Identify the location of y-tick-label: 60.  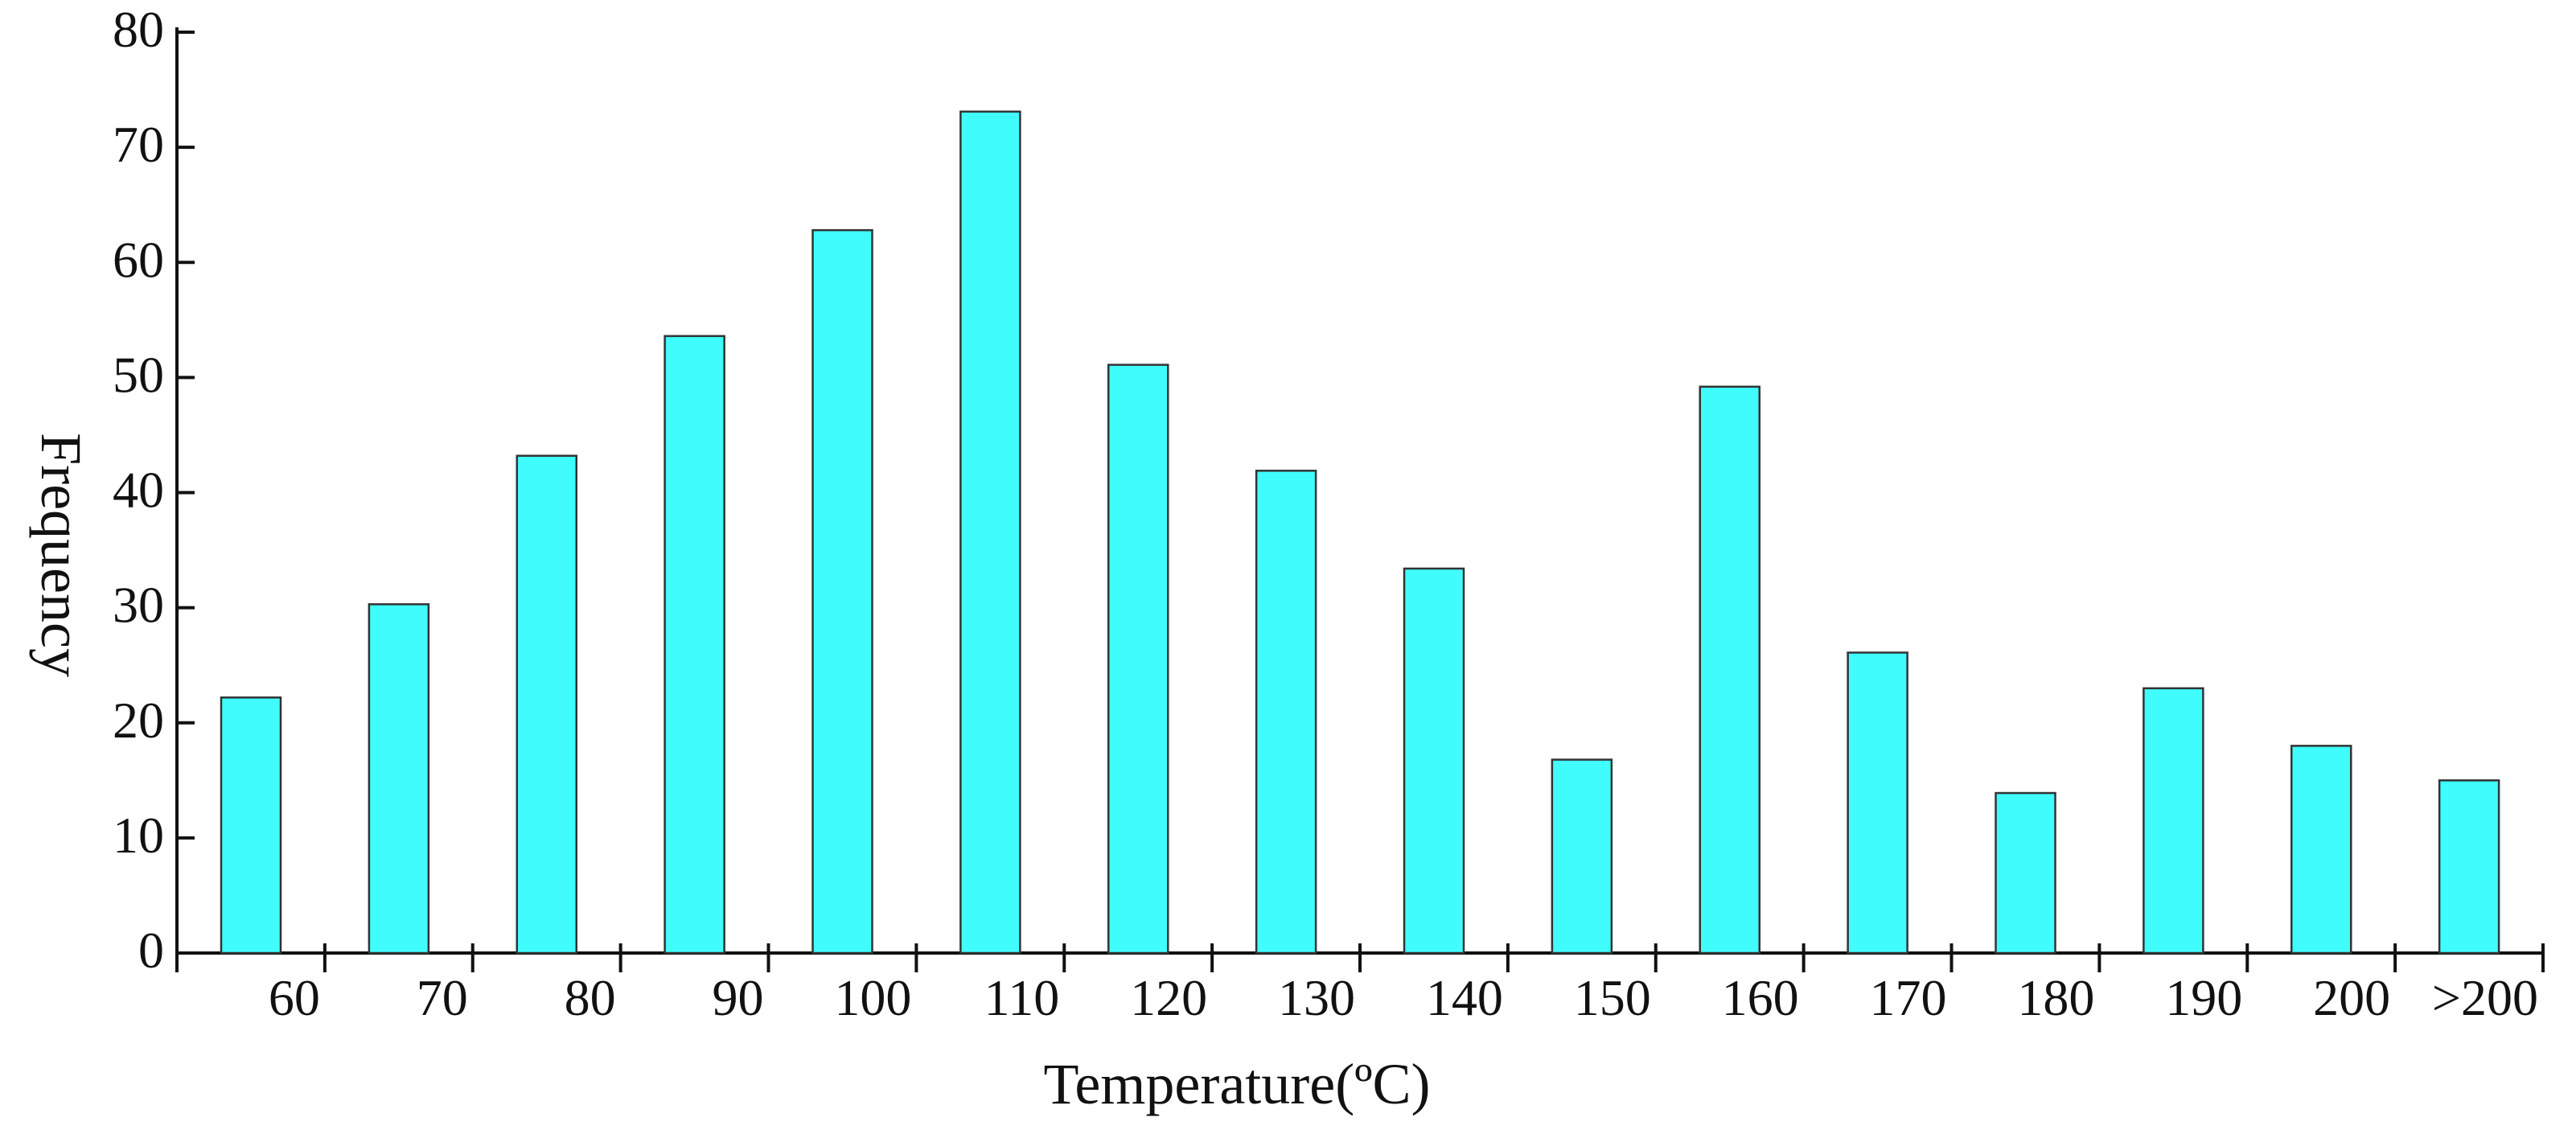
(138, 260).